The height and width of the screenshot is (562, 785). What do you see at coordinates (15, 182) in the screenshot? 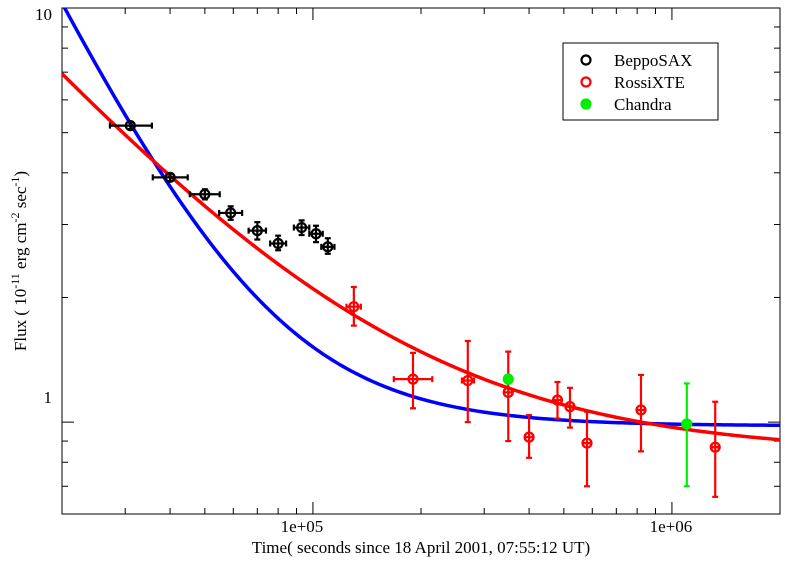
I see `y-axis-title-exp3: -1` at bounding box center [15, 182].